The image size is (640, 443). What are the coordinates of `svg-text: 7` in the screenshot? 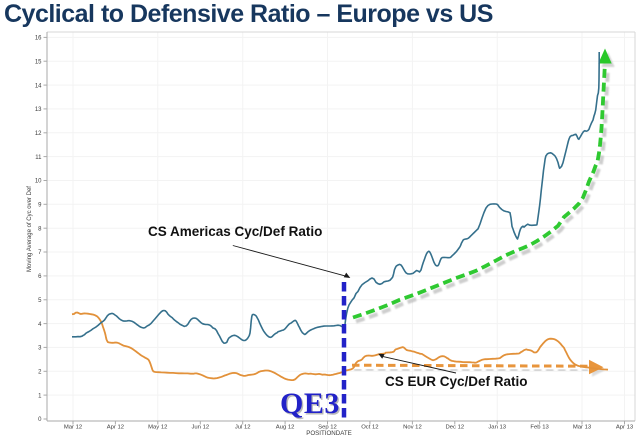 It's located at (40, 253).